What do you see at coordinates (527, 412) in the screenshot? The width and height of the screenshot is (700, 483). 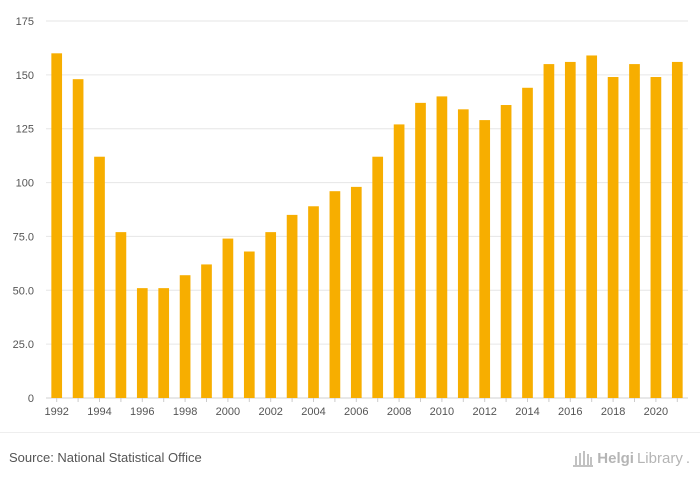 I see `x-tick-label: 2014` at bounding box center [527, 412].